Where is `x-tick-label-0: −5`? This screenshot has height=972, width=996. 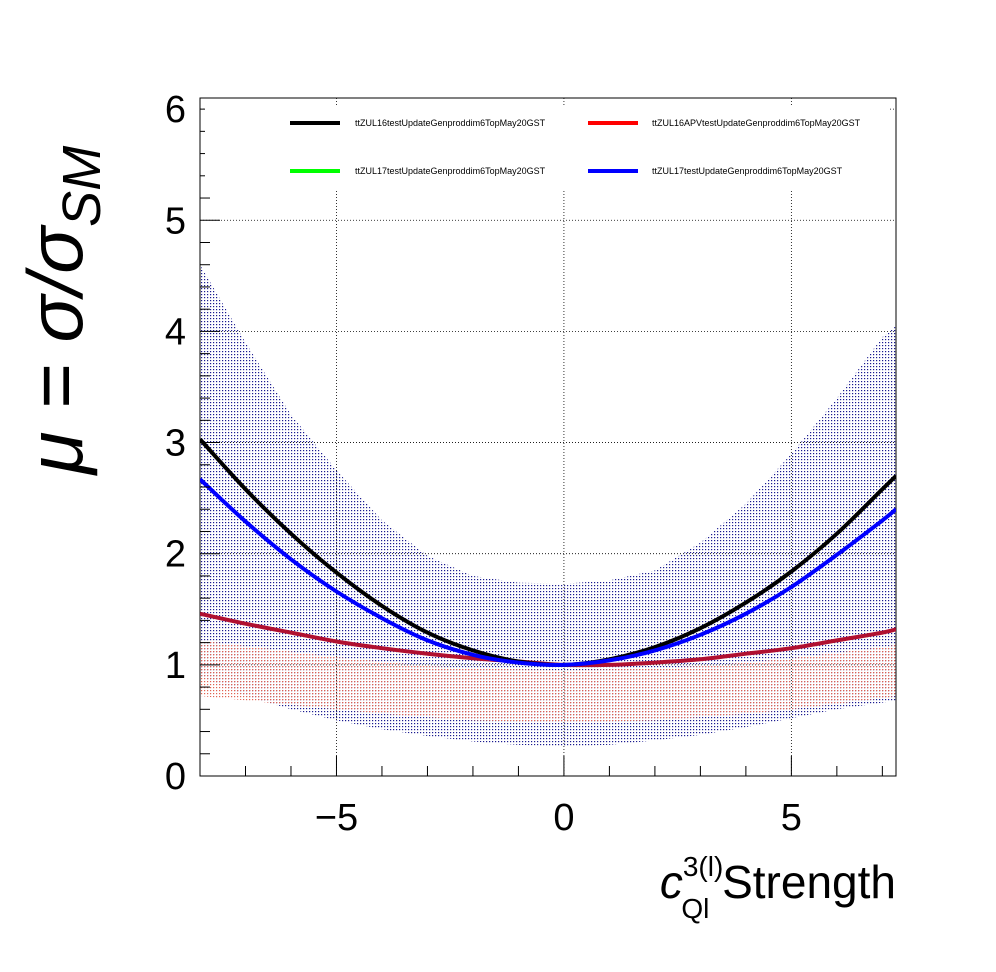
x-tick-label-0: −5 is located at coordinates (336, 818).